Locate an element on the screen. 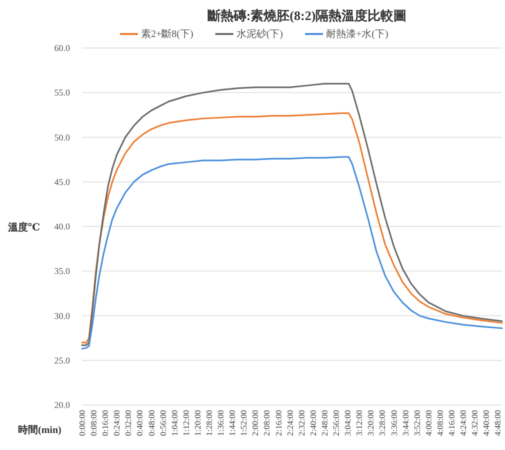  x-tick-label: 4:08:00 is located at coordinates (439, 423).